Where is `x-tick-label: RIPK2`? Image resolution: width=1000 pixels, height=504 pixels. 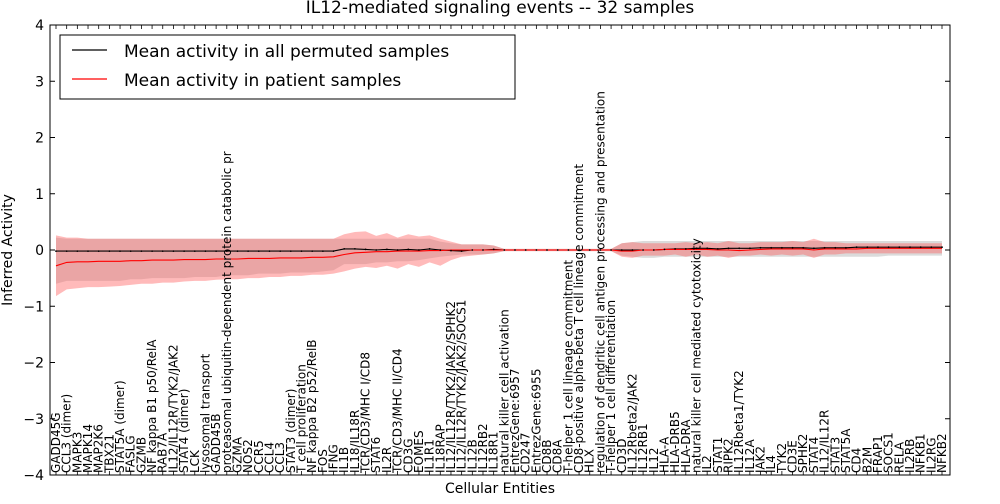
x-tick-label: RIPK2 is located at coordinates (729, 455).